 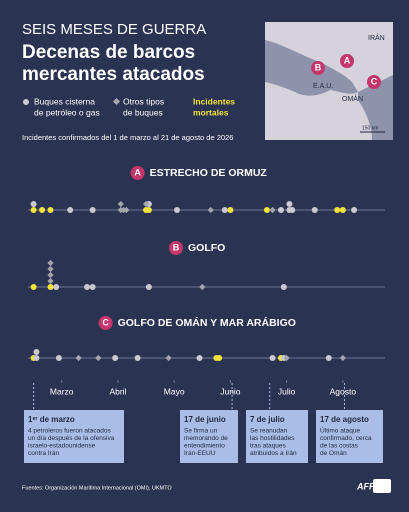 I want to click on map-marker-label: C, so click(x=374, y=81).